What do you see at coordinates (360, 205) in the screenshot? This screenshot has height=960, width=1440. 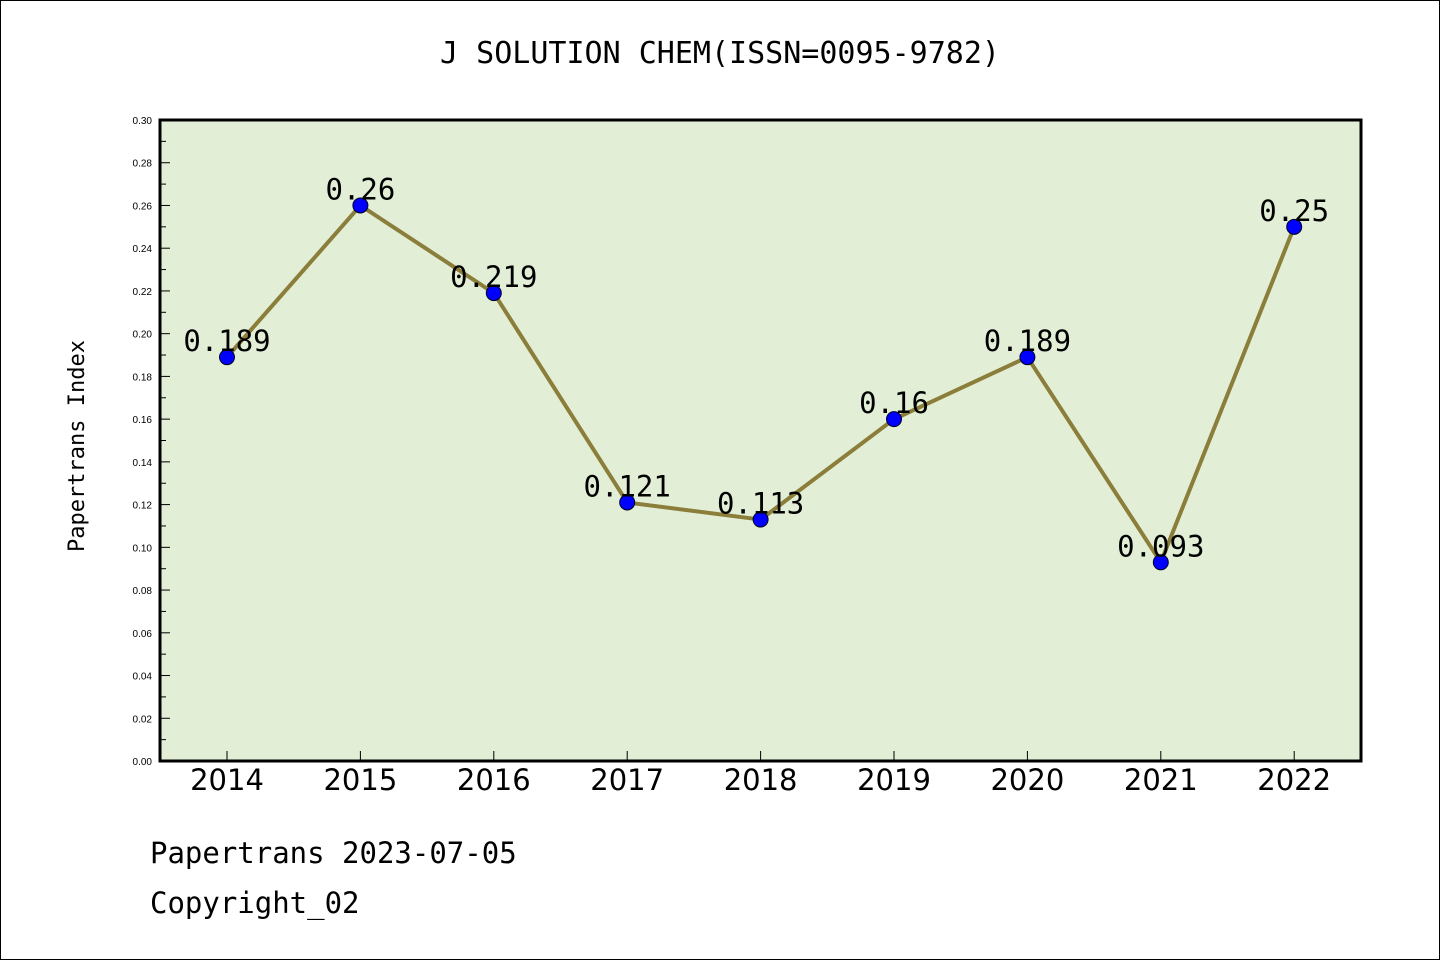 I see `data-point-2015` at bounding box center [360, 205].